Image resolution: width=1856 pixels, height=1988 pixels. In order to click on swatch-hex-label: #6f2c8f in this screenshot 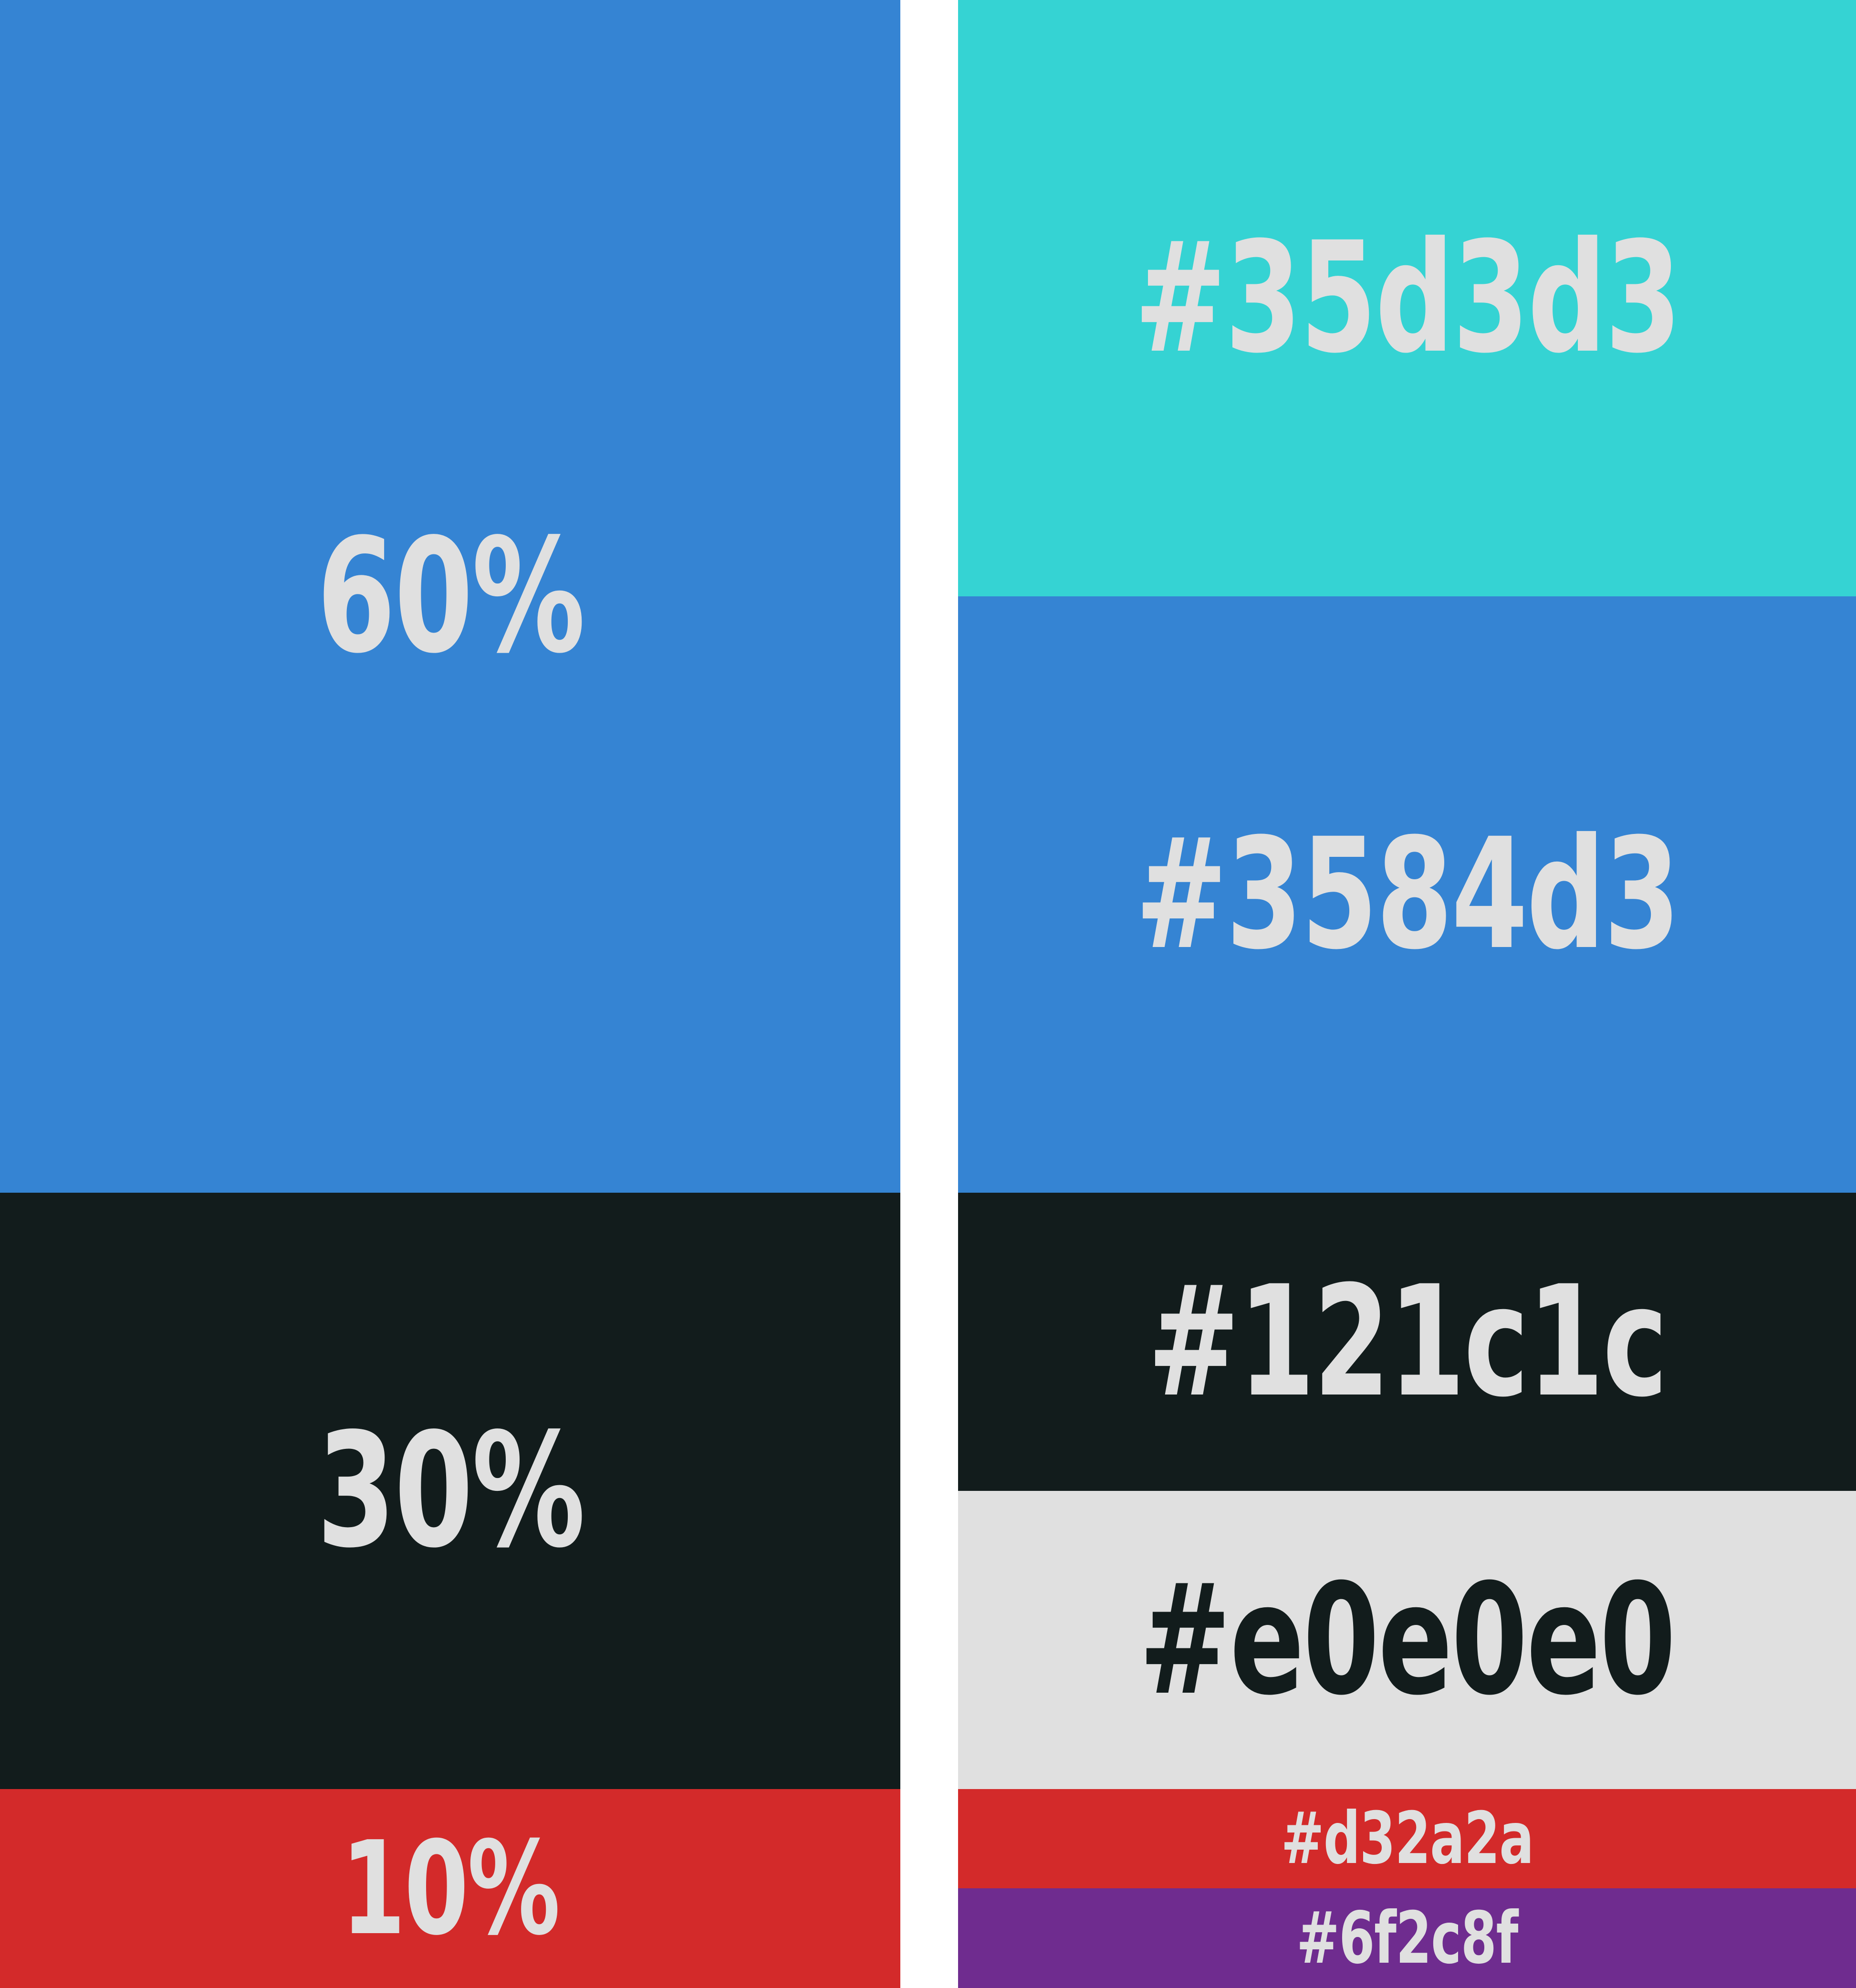, I will do `click(1407, 1938)`.